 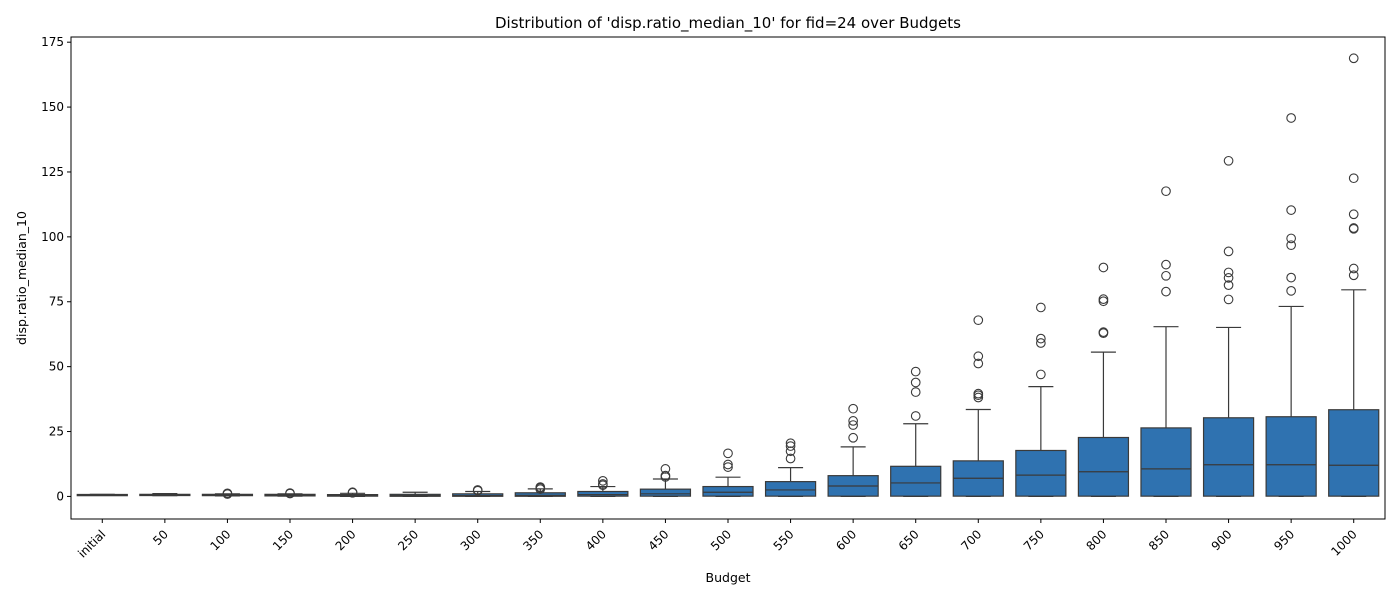 What do you see at coordinates (721, 540) in the screenshot?
I see `x-tick-label: 500` at bounding box center [721, 540].